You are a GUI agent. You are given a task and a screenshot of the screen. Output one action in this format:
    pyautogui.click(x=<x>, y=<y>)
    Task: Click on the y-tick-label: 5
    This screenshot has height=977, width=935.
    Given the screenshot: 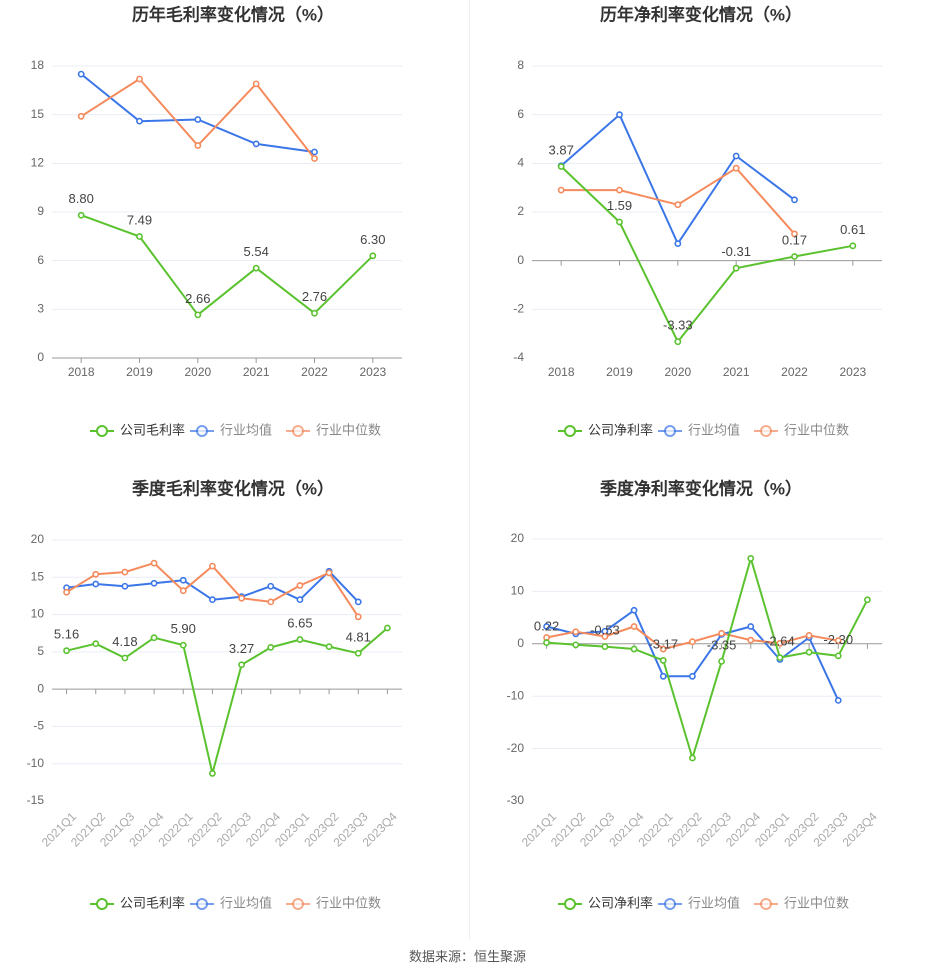 What is the action you would take?
    pyautogui.click(x=40, y=651)
    